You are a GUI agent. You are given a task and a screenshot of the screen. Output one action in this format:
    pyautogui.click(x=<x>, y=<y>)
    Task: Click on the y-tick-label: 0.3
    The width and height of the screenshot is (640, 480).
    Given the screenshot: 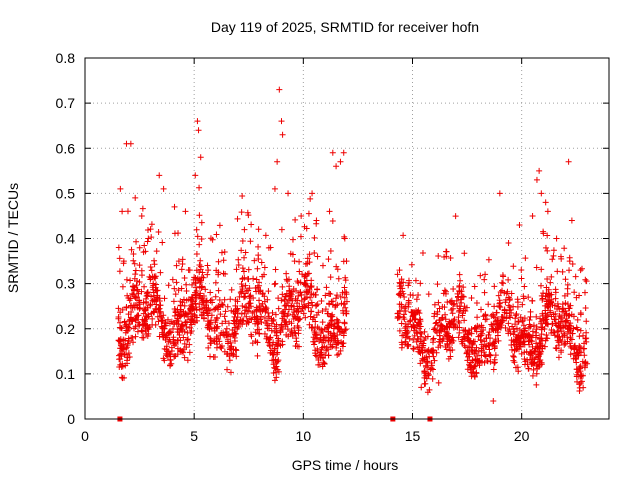 What is the action you would take?
    pyautogui.click(x=66, y=284)
    